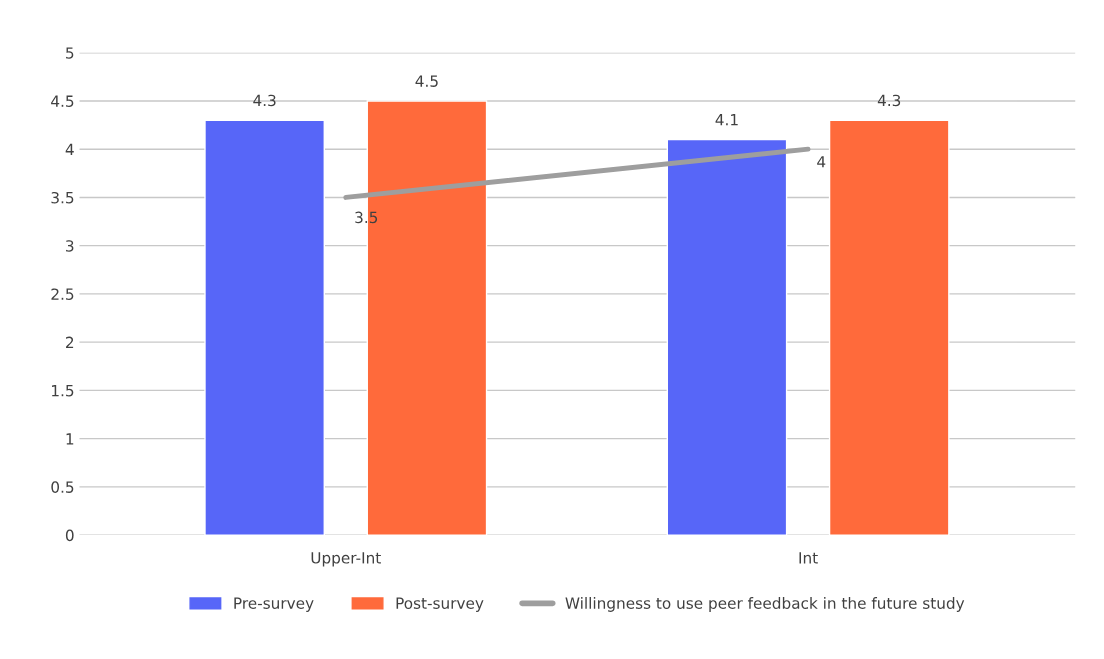  I want to click on y-tick-label: 4, so click(69, 149).